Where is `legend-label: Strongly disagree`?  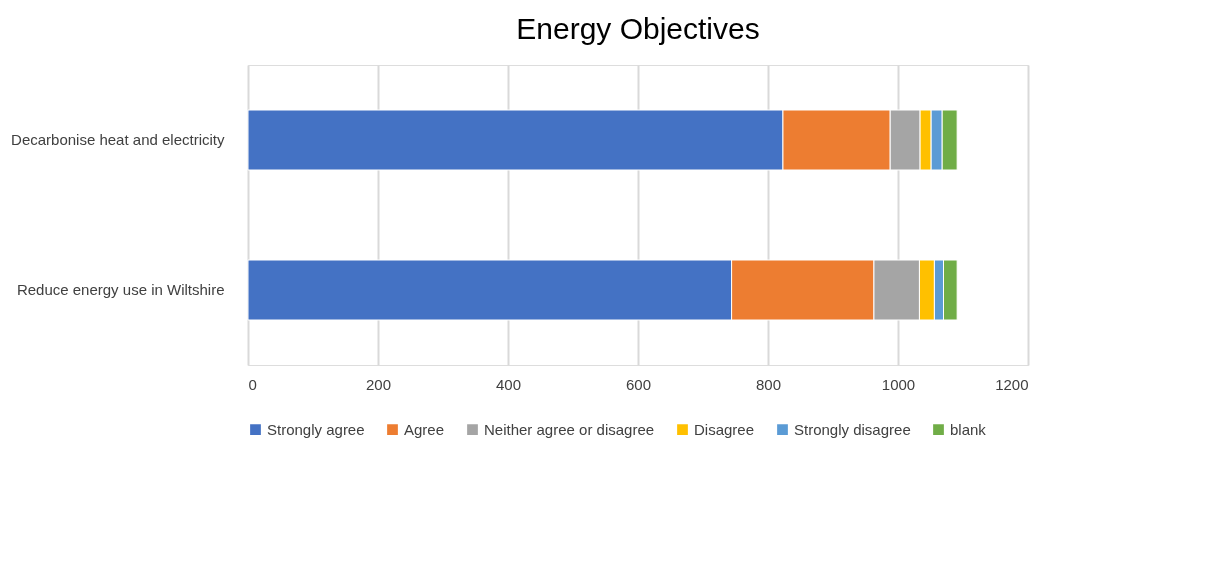
legend-label: Strongly disagree is located at coordinates (852, 429).